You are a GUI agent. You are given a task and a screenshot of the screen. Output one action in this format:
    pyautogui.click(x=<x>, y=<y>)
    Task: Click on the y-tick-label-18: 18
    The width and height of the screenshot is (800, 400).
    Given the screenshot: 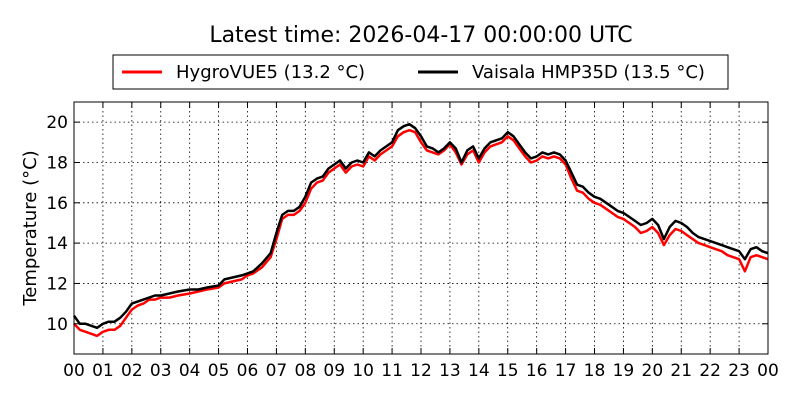 What is the action you would take?
    pyautogui.click(x=57, y=163)
    